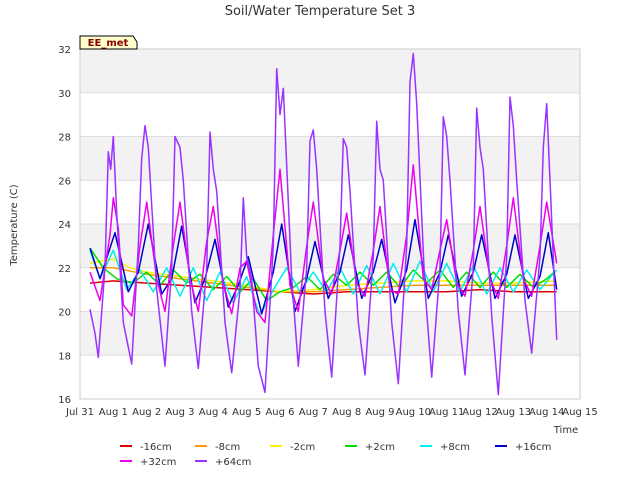 This screenshot has height=480, width=640. I want to click on y-tick-label: 22, so click(64, 269).